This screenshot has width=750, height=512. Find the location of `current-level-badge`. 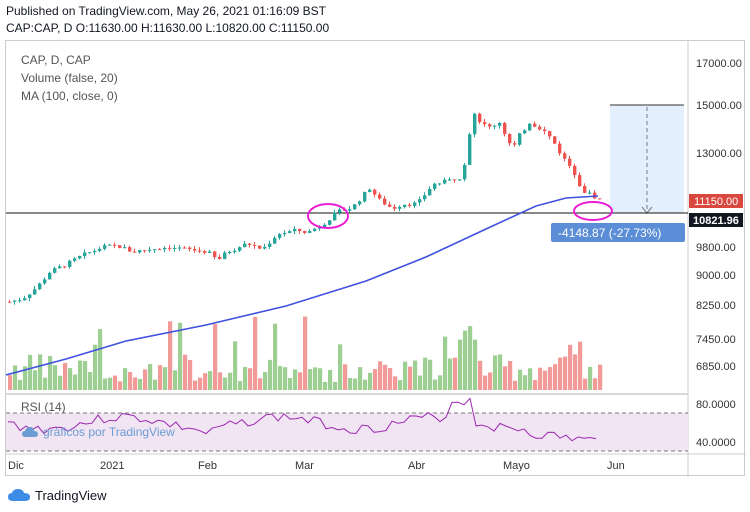

current-level-badge is located at coordinates (716, 220).